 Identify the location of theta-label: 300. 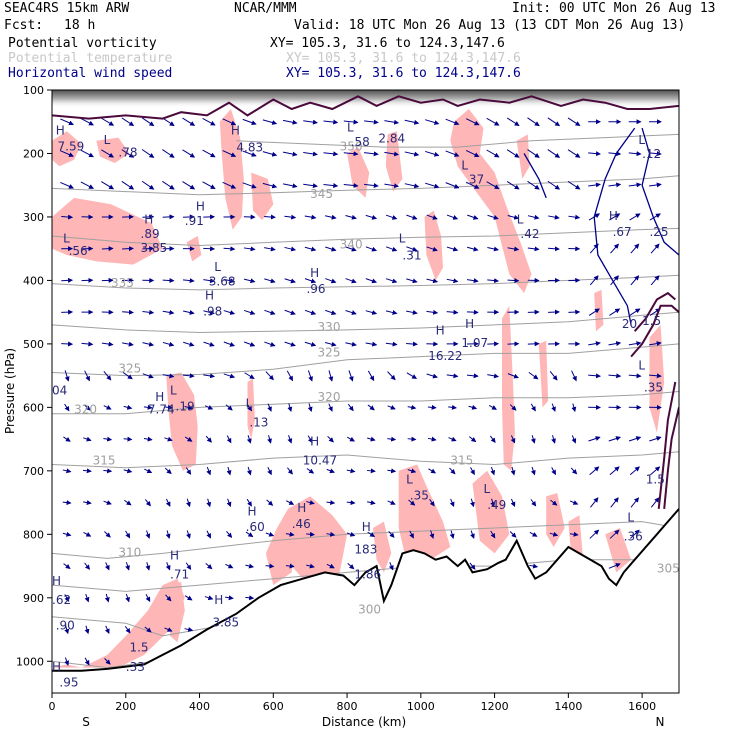
(369, 610).